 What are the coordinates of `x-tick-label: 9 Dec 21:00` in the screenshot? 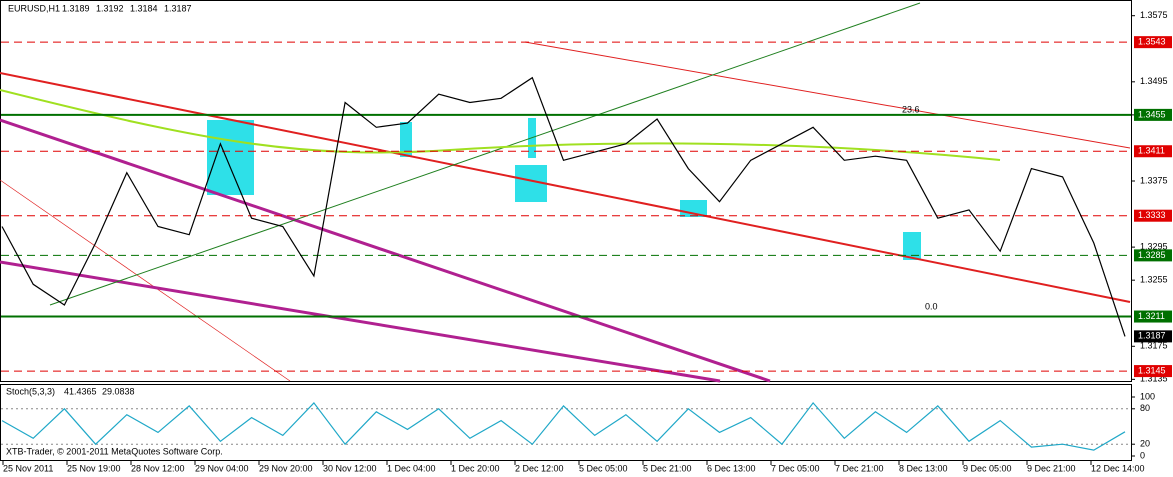 It's located at (1051, 468).